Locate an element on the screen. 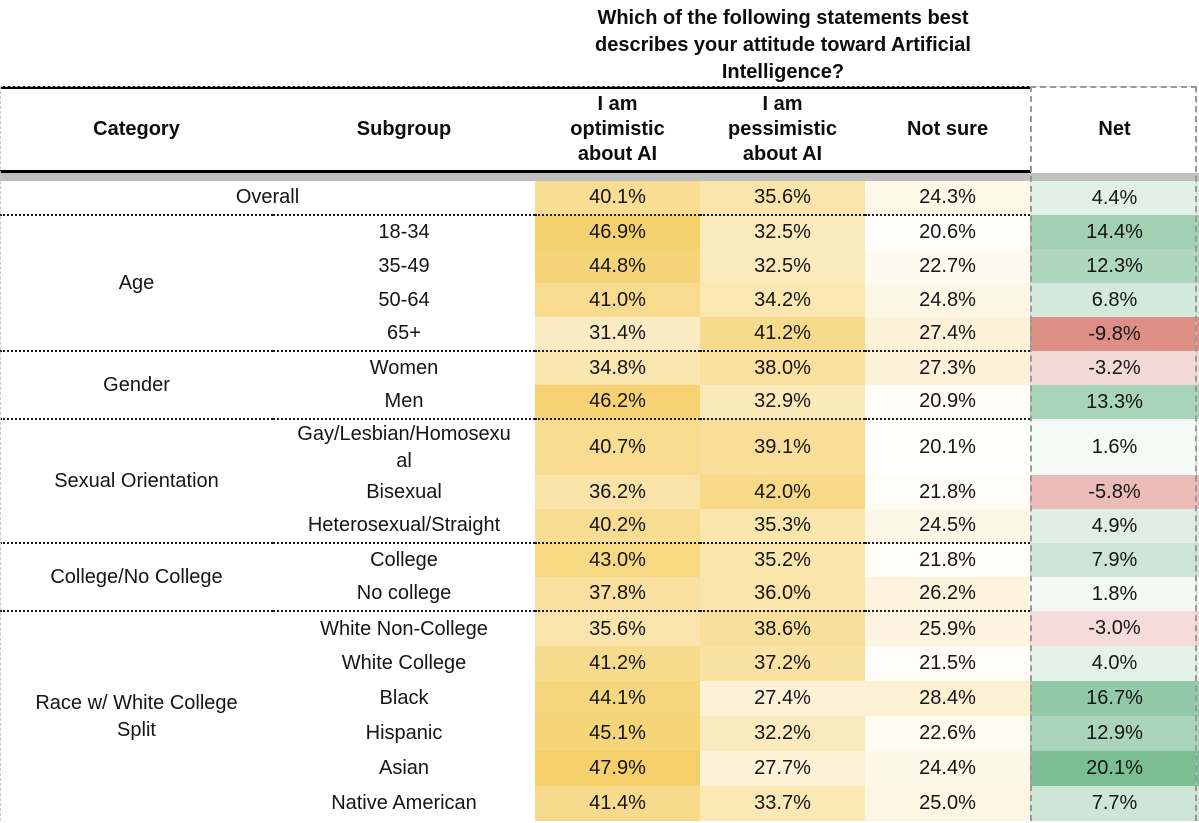 Image resolution: width=1199 pixels, height=823 pixels. subgroup-cell: Overall is located at coordinates (267, 197).